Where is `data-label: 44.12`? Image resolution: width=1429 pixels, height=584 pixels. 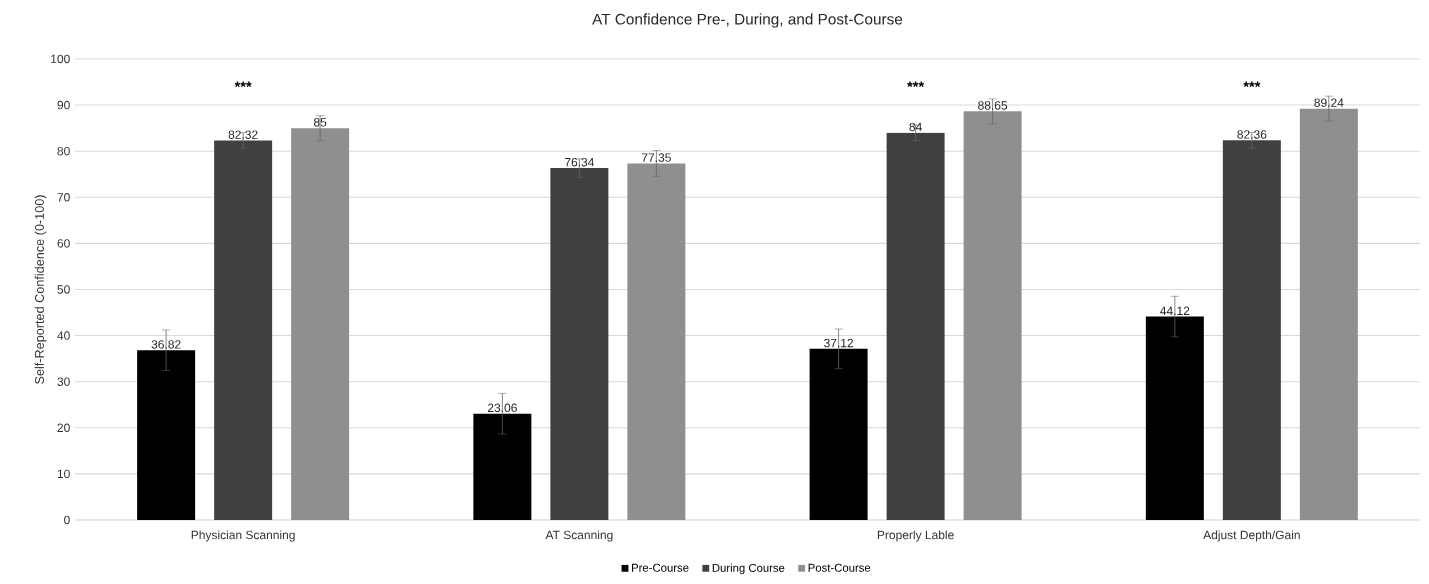
data-label: 44.12 is located at coordinates (1175, 310).